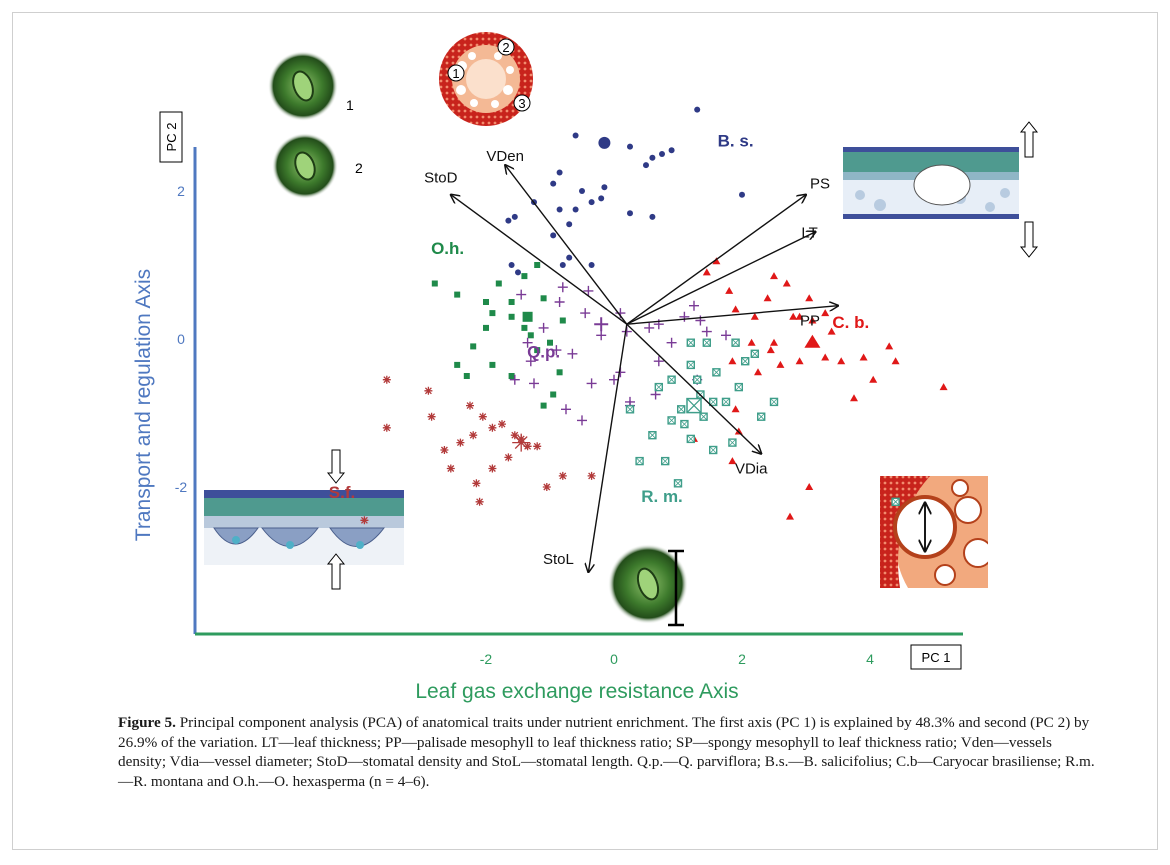 Image resolution: width=1170 pixels, height=865 pixels. I want to click on caption-label: Figure 5., so click(147, 722).